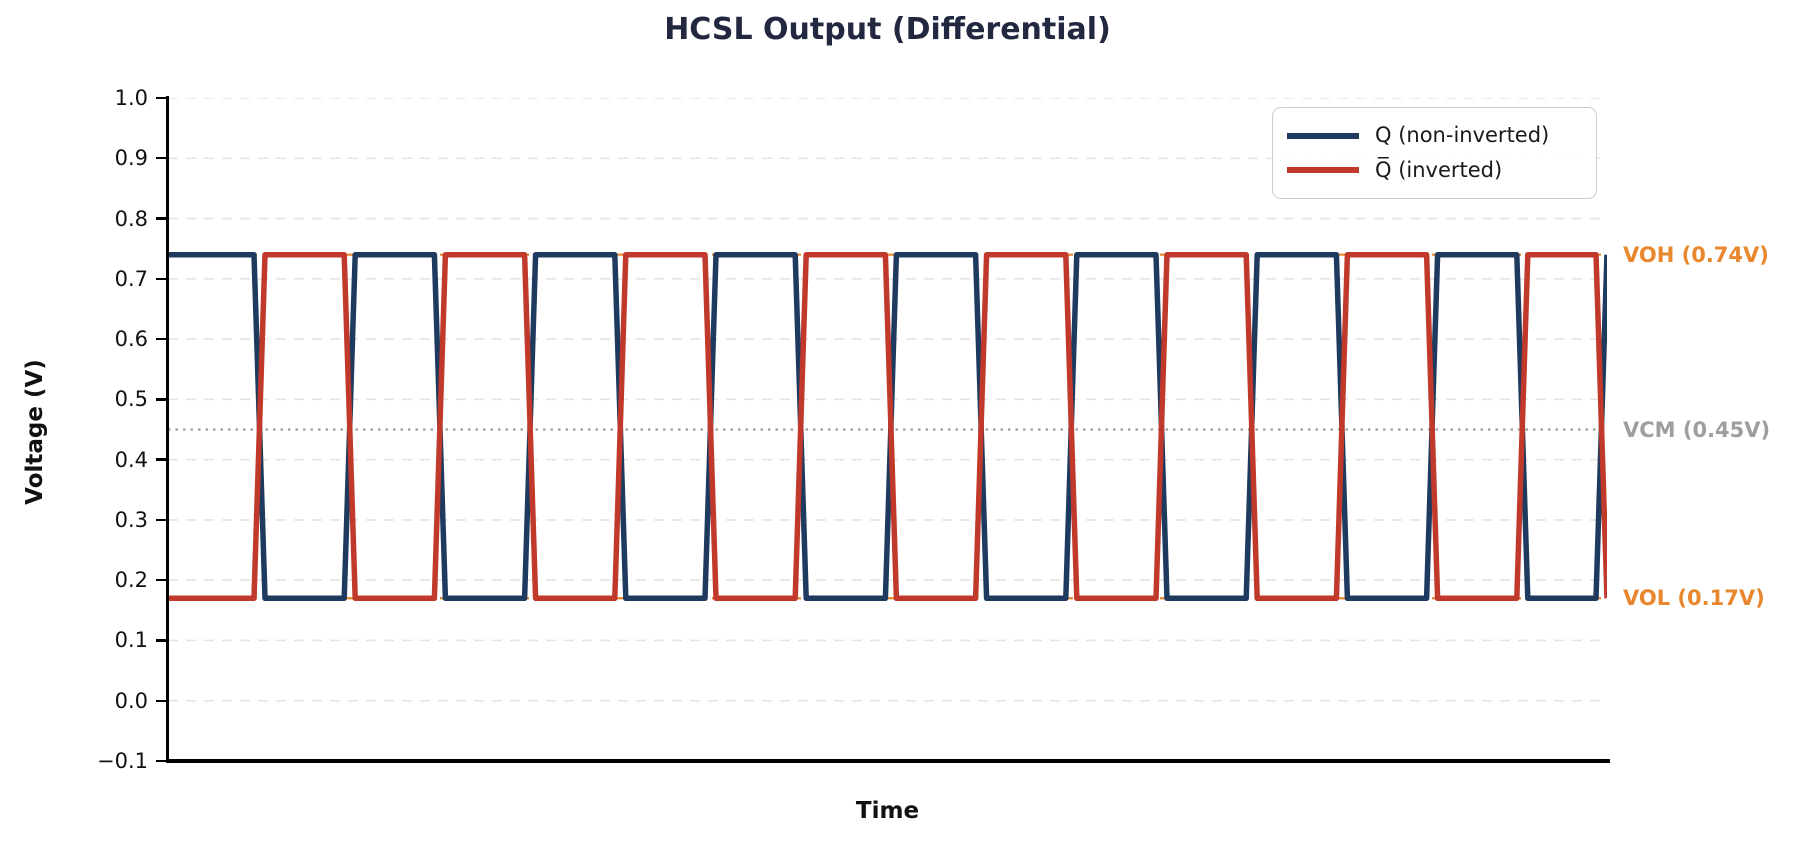 This screenshot has height=859, width=1817. What do you see at coordinates (1696, 254) in the screenshot?
I see `annotation-voh: VOH (0.74V)` at bounding box center [1696, 254].